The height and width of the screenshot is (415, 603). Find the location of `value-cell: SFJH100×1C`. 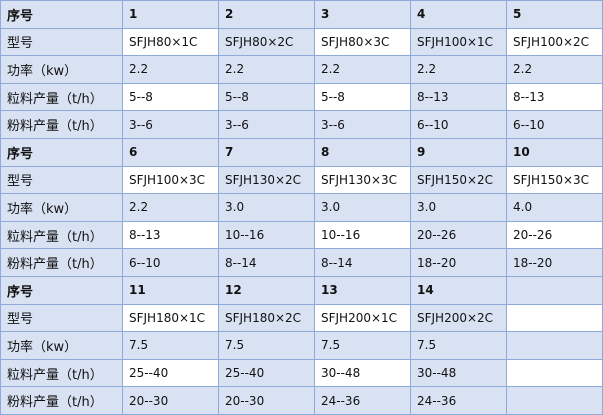

value-cell: SFJH100×1C is located at coordinates (458, 42).